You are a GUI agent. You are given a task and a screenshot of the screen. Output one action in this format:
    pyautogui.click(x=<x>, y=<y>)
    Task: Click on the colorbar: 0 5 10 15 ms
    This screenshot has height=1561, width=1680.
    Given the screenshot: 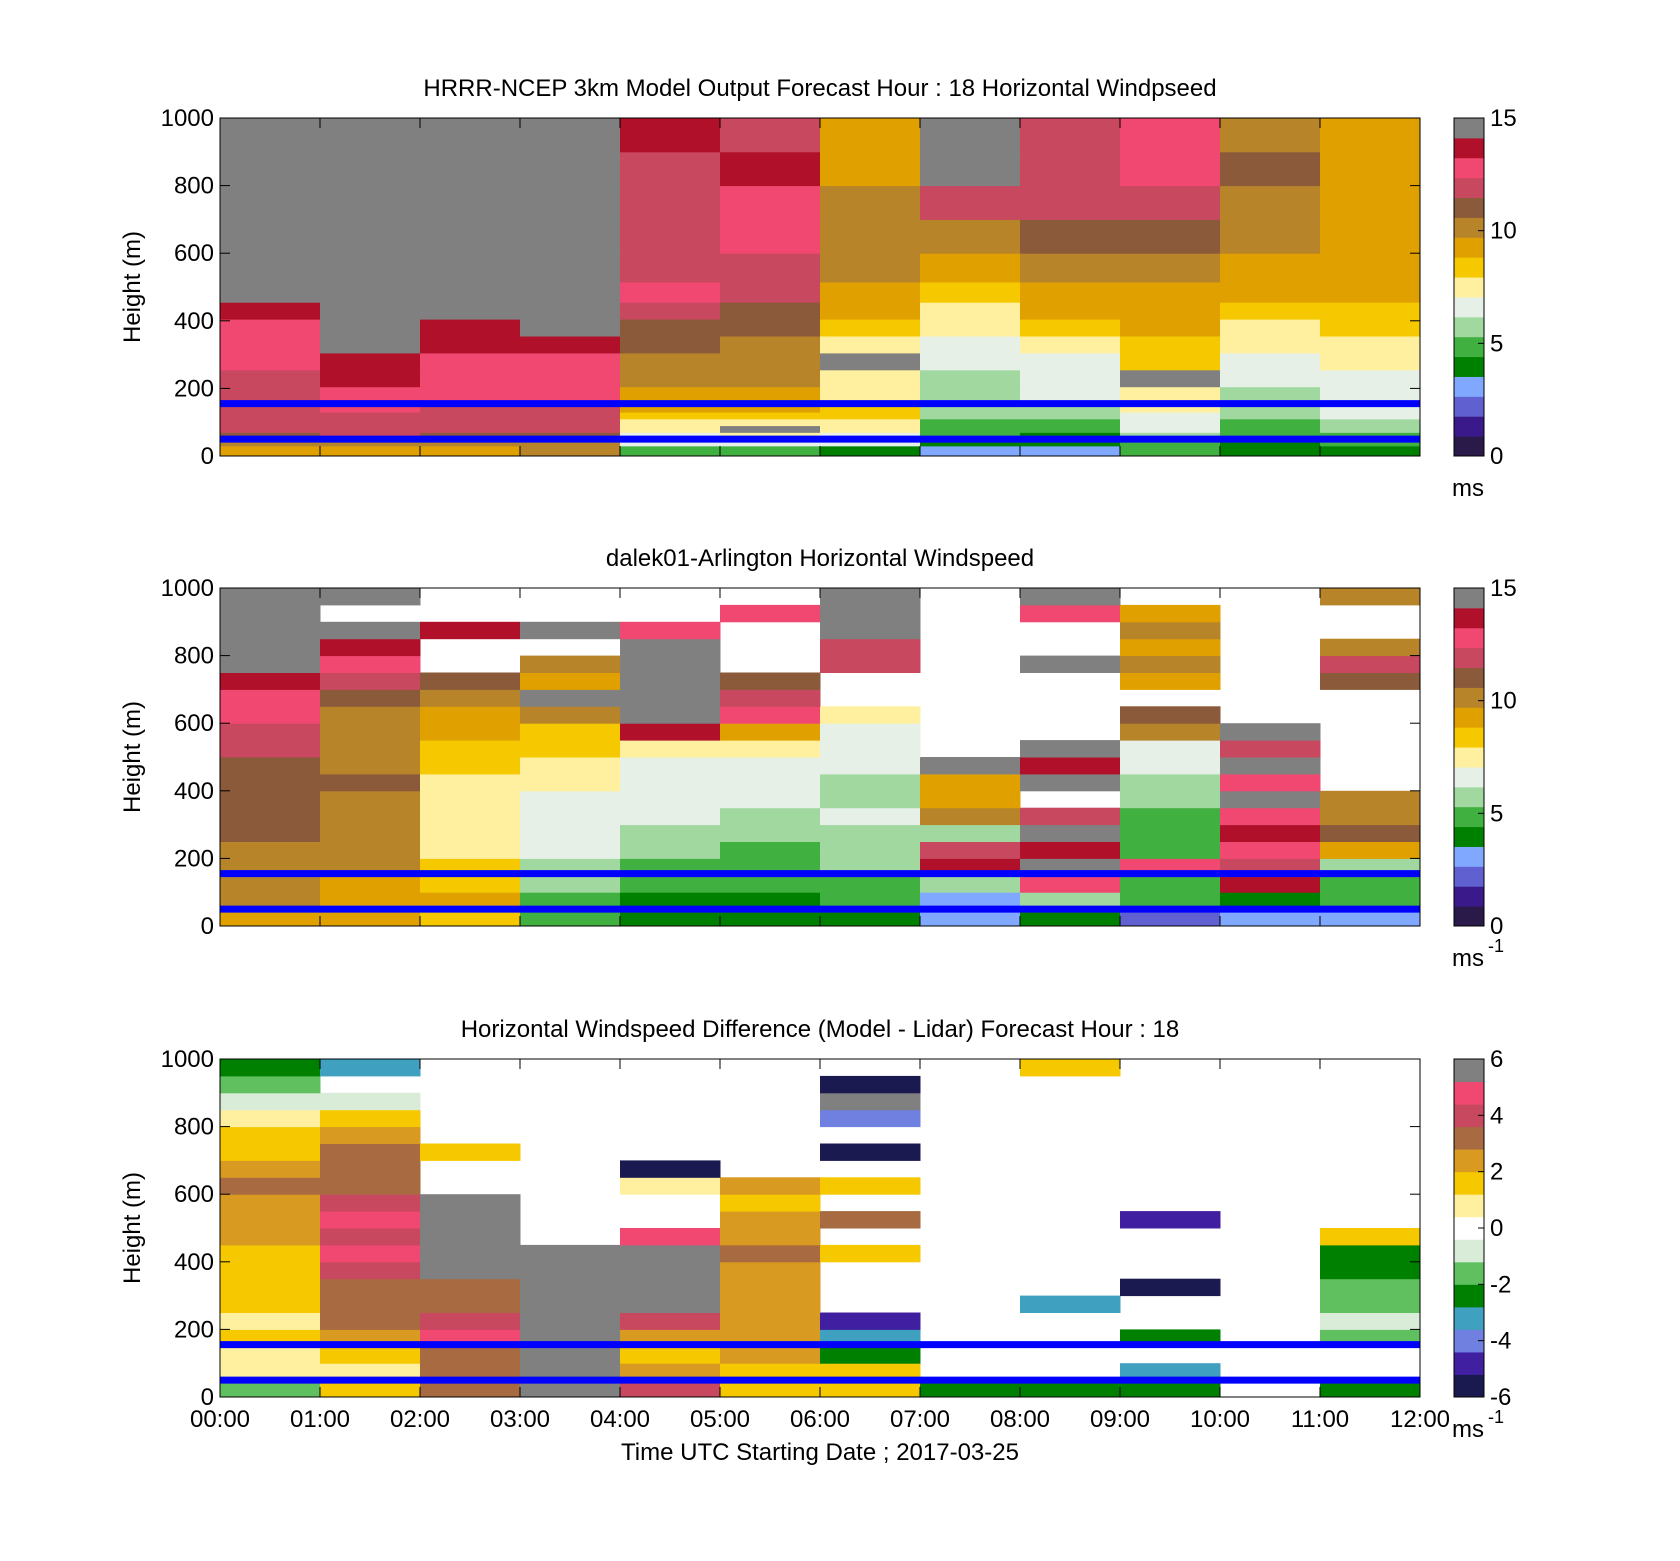 What is the action you would take?
    pyautogui.click(x=1484, y=303)
    